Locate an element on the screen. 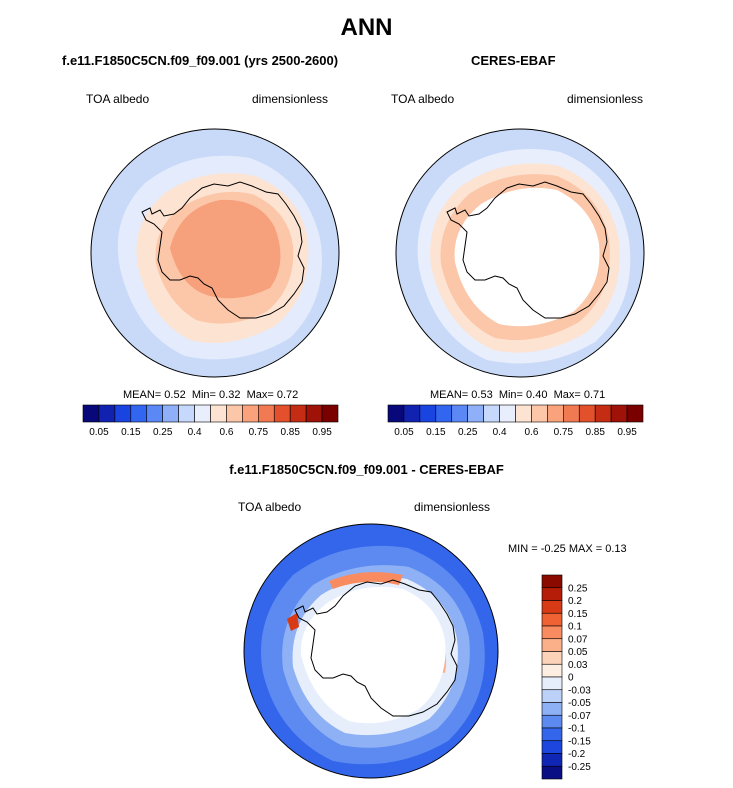 Image resolution: width=733 pixels, height=788 pixels. colorbar-tick-label: 0.1 is located at coordinates (575, 627).